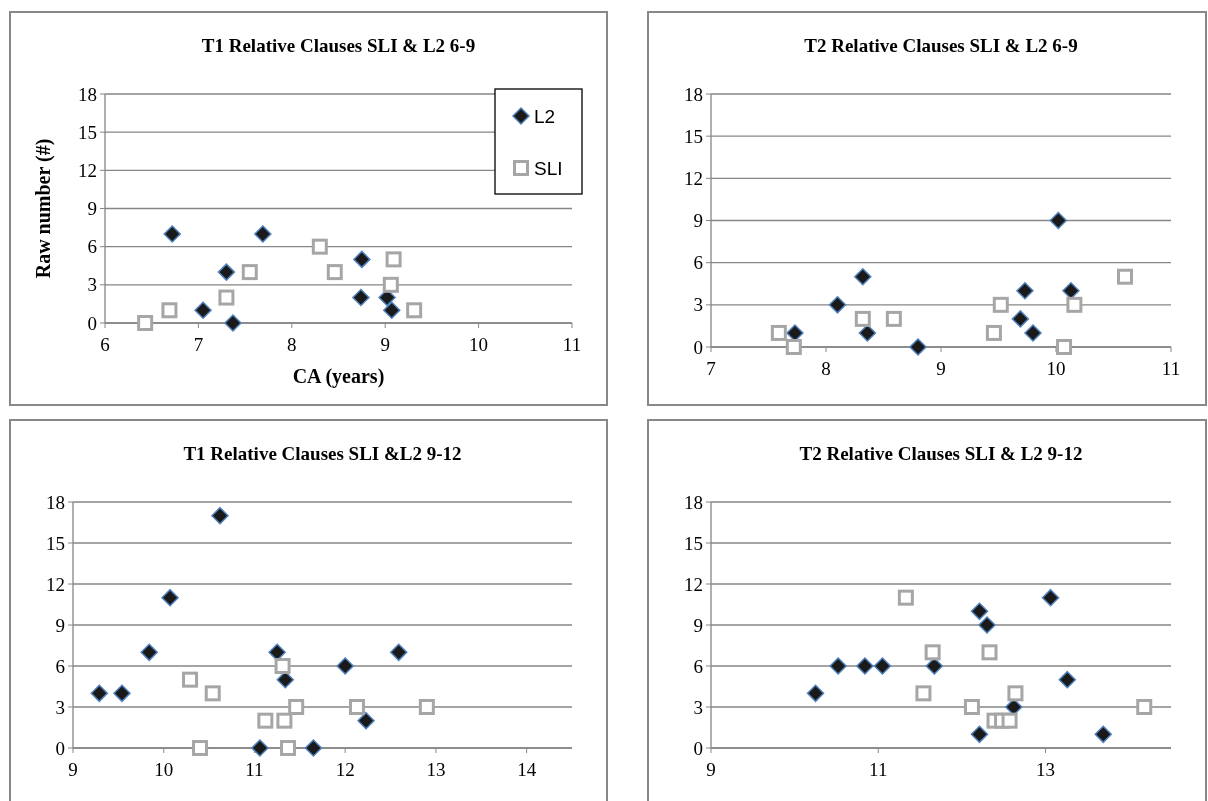 The height and width of the screenshot is (801, 1208). Describe the element at coordinates (43, 208) in the screenshot. I see `y-axis-title: Raw number (#)` at that location.